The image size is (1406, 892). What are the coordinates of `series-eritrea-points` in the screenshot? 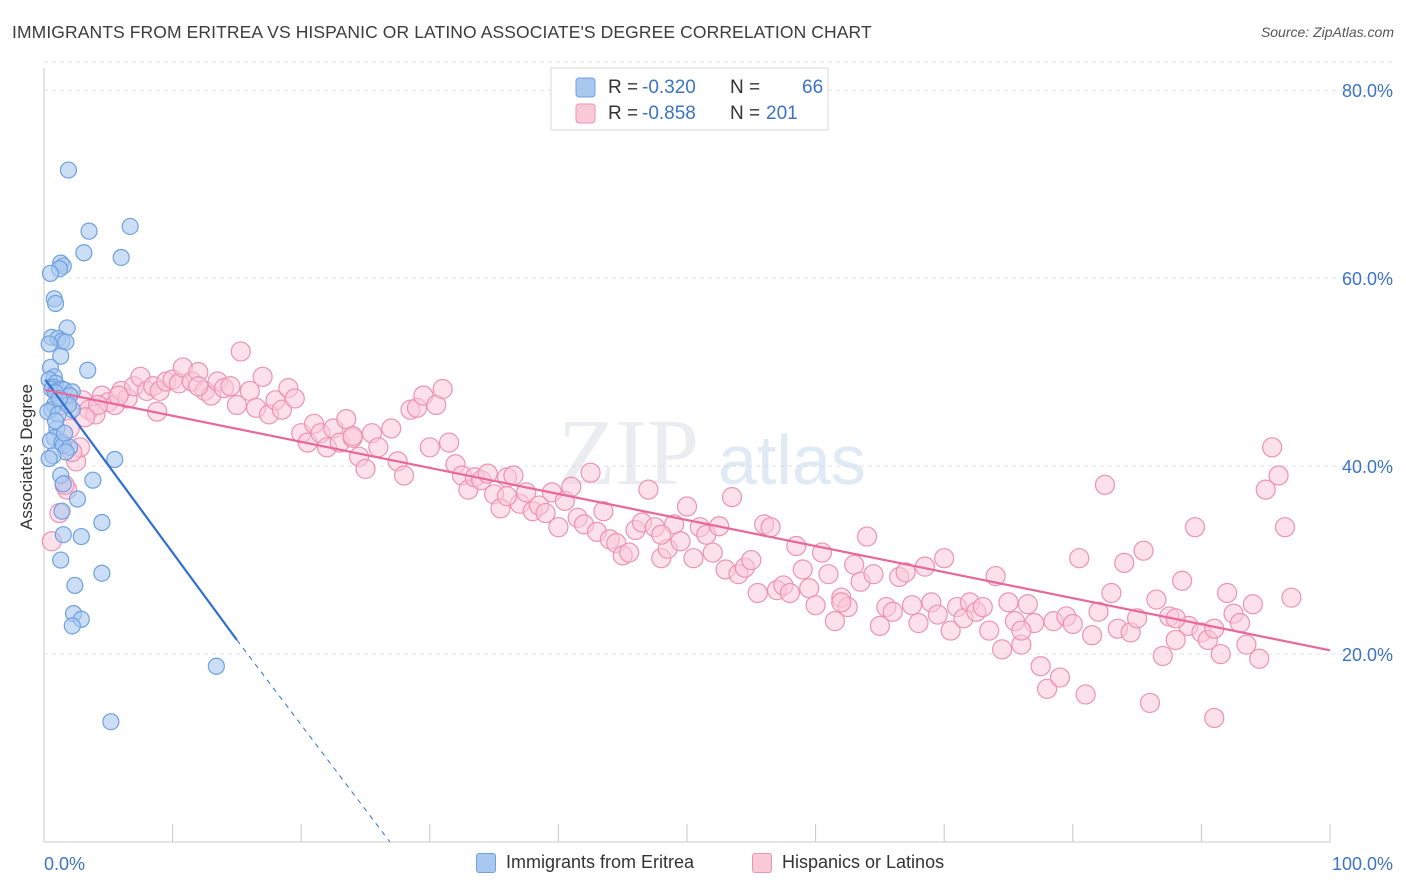 It's located at (132, 446).